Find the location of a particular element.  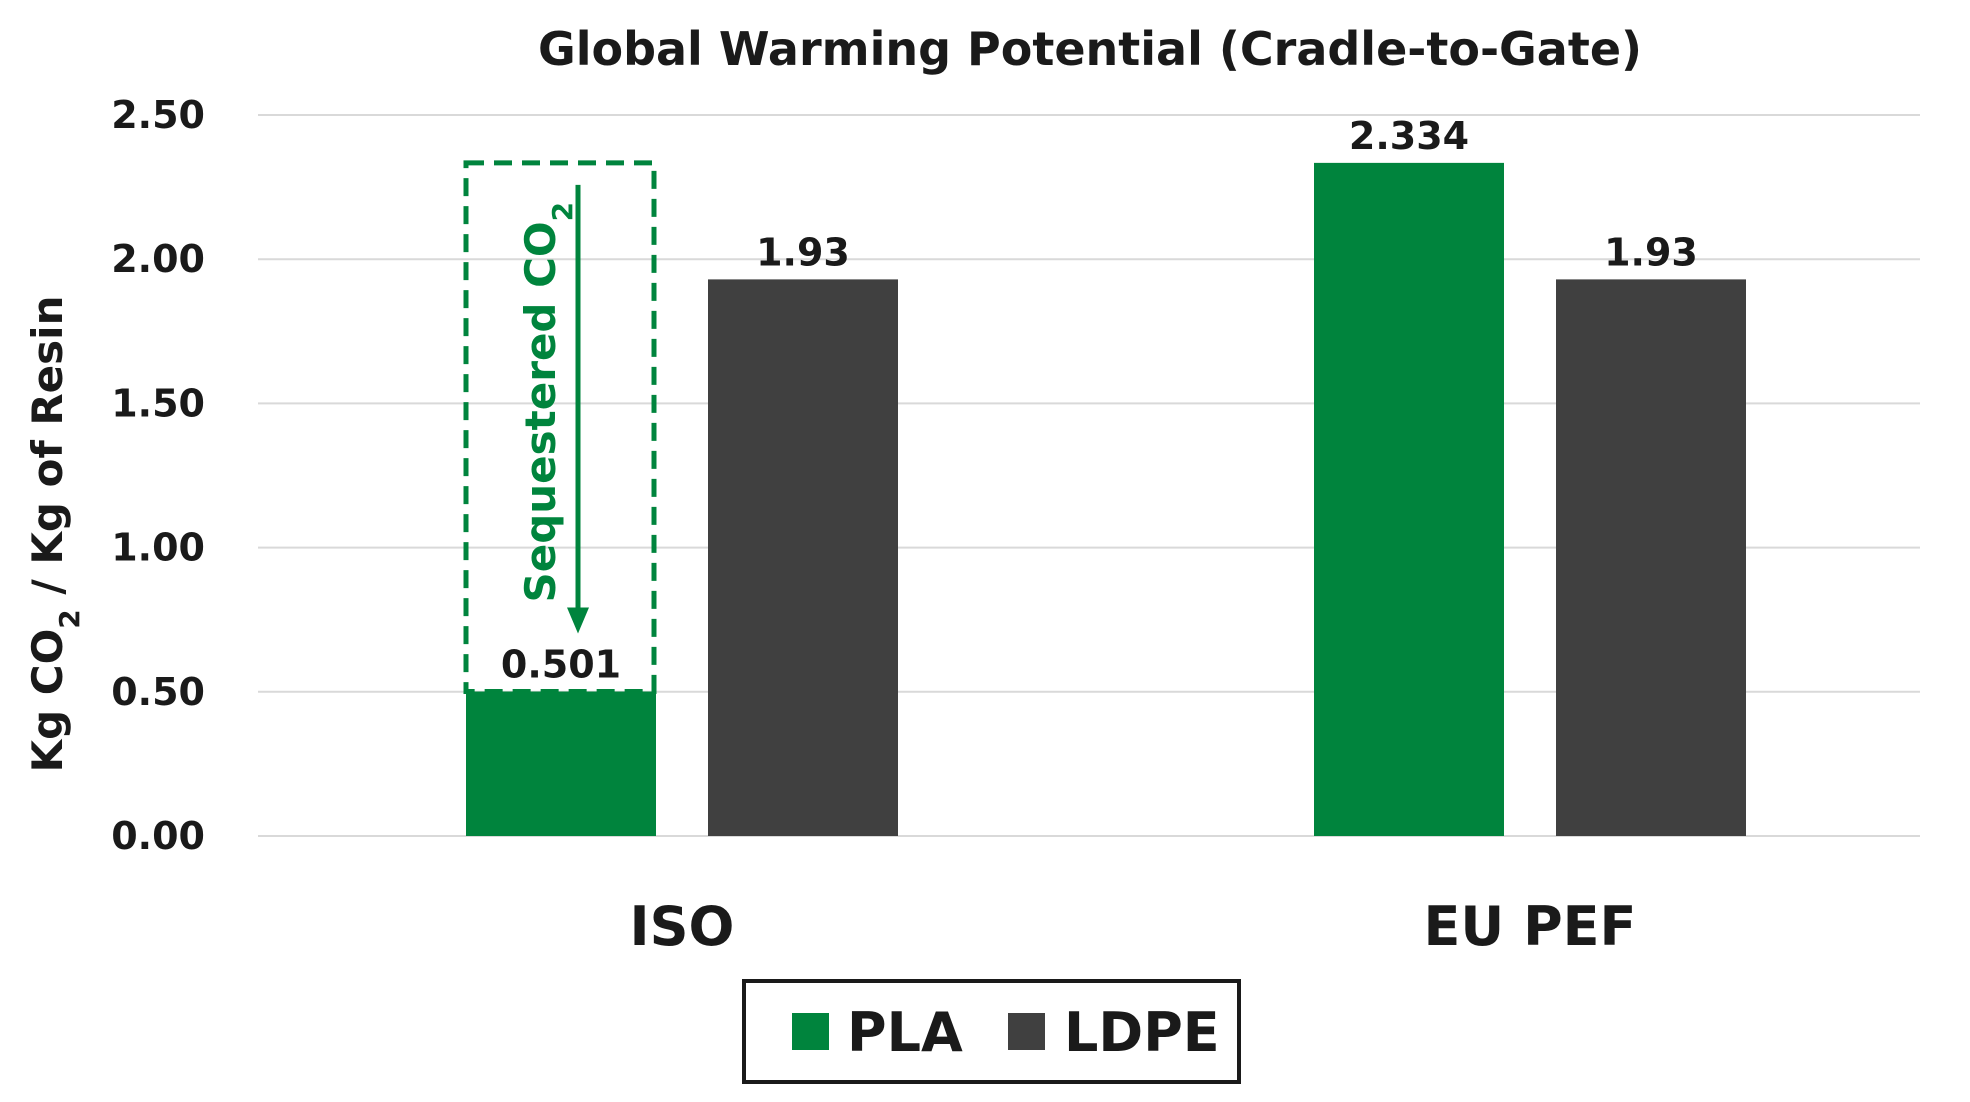

y-axis-label-part: / Kg of Resin is located at coordinates (47, 453).